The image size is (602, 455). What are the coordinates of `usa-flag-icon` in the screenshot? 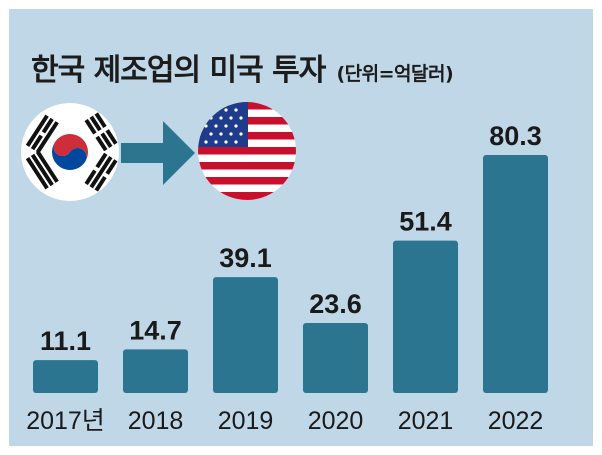 It's located at (247, 151).